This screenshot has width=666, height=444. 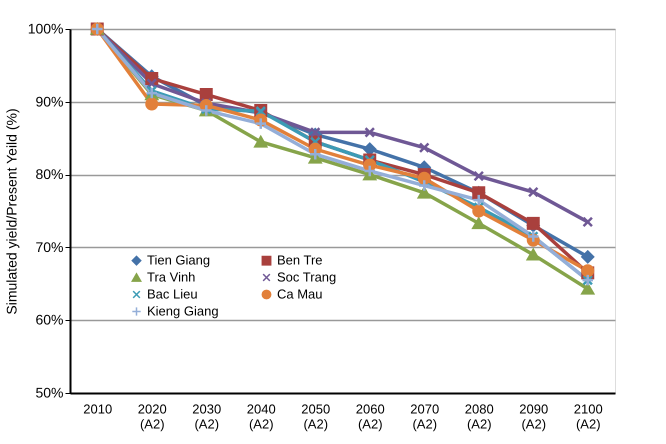 What do you see at coordinates (178, 260) in the screenshot?
I see `legend-label: Tien Giang` at bounding box center [178, 260].